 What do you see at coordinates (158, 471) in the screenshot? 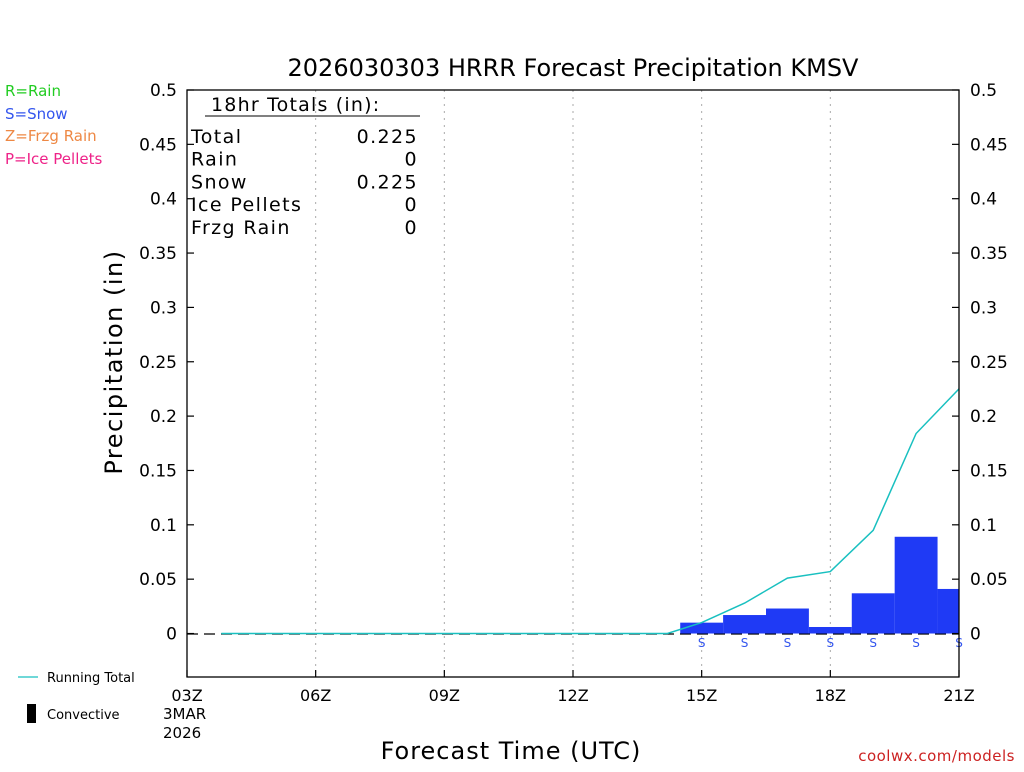
I see `y-tick-label-left: 0.15` at bounding box center [158, 471].